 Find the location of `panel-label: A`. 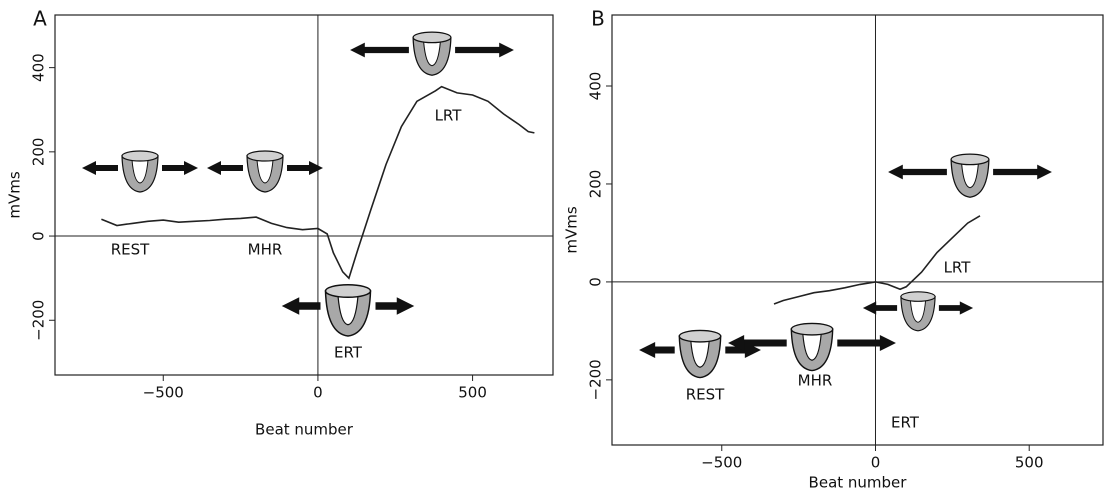

panel-label: A is located at coordinates (40, 19).